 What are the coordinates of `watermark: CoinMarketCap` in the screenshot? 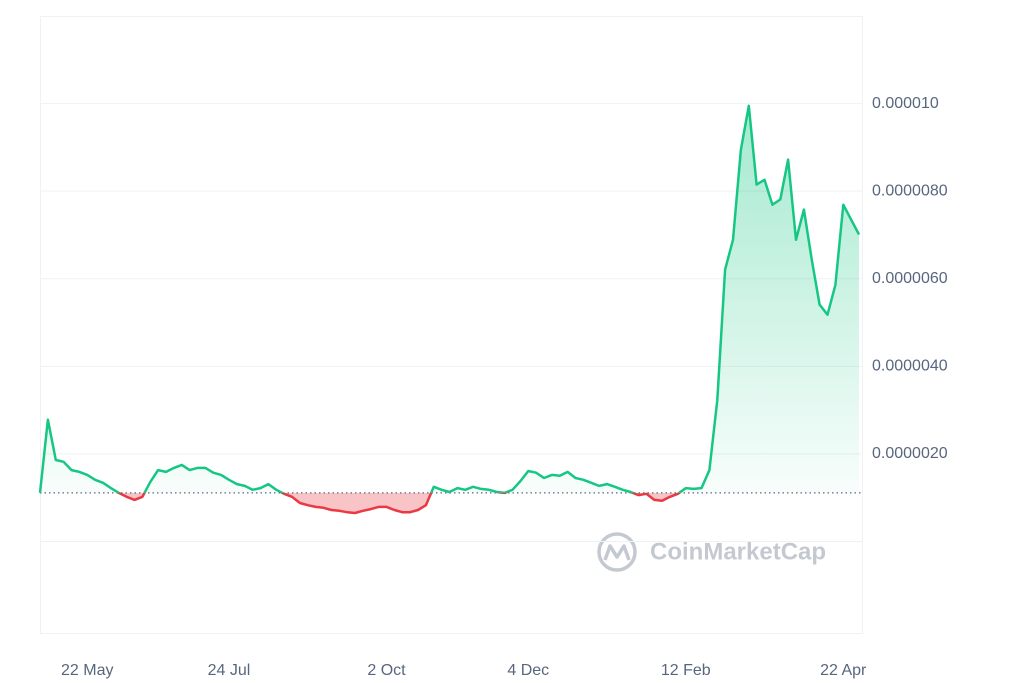 It's located at (738, 551).